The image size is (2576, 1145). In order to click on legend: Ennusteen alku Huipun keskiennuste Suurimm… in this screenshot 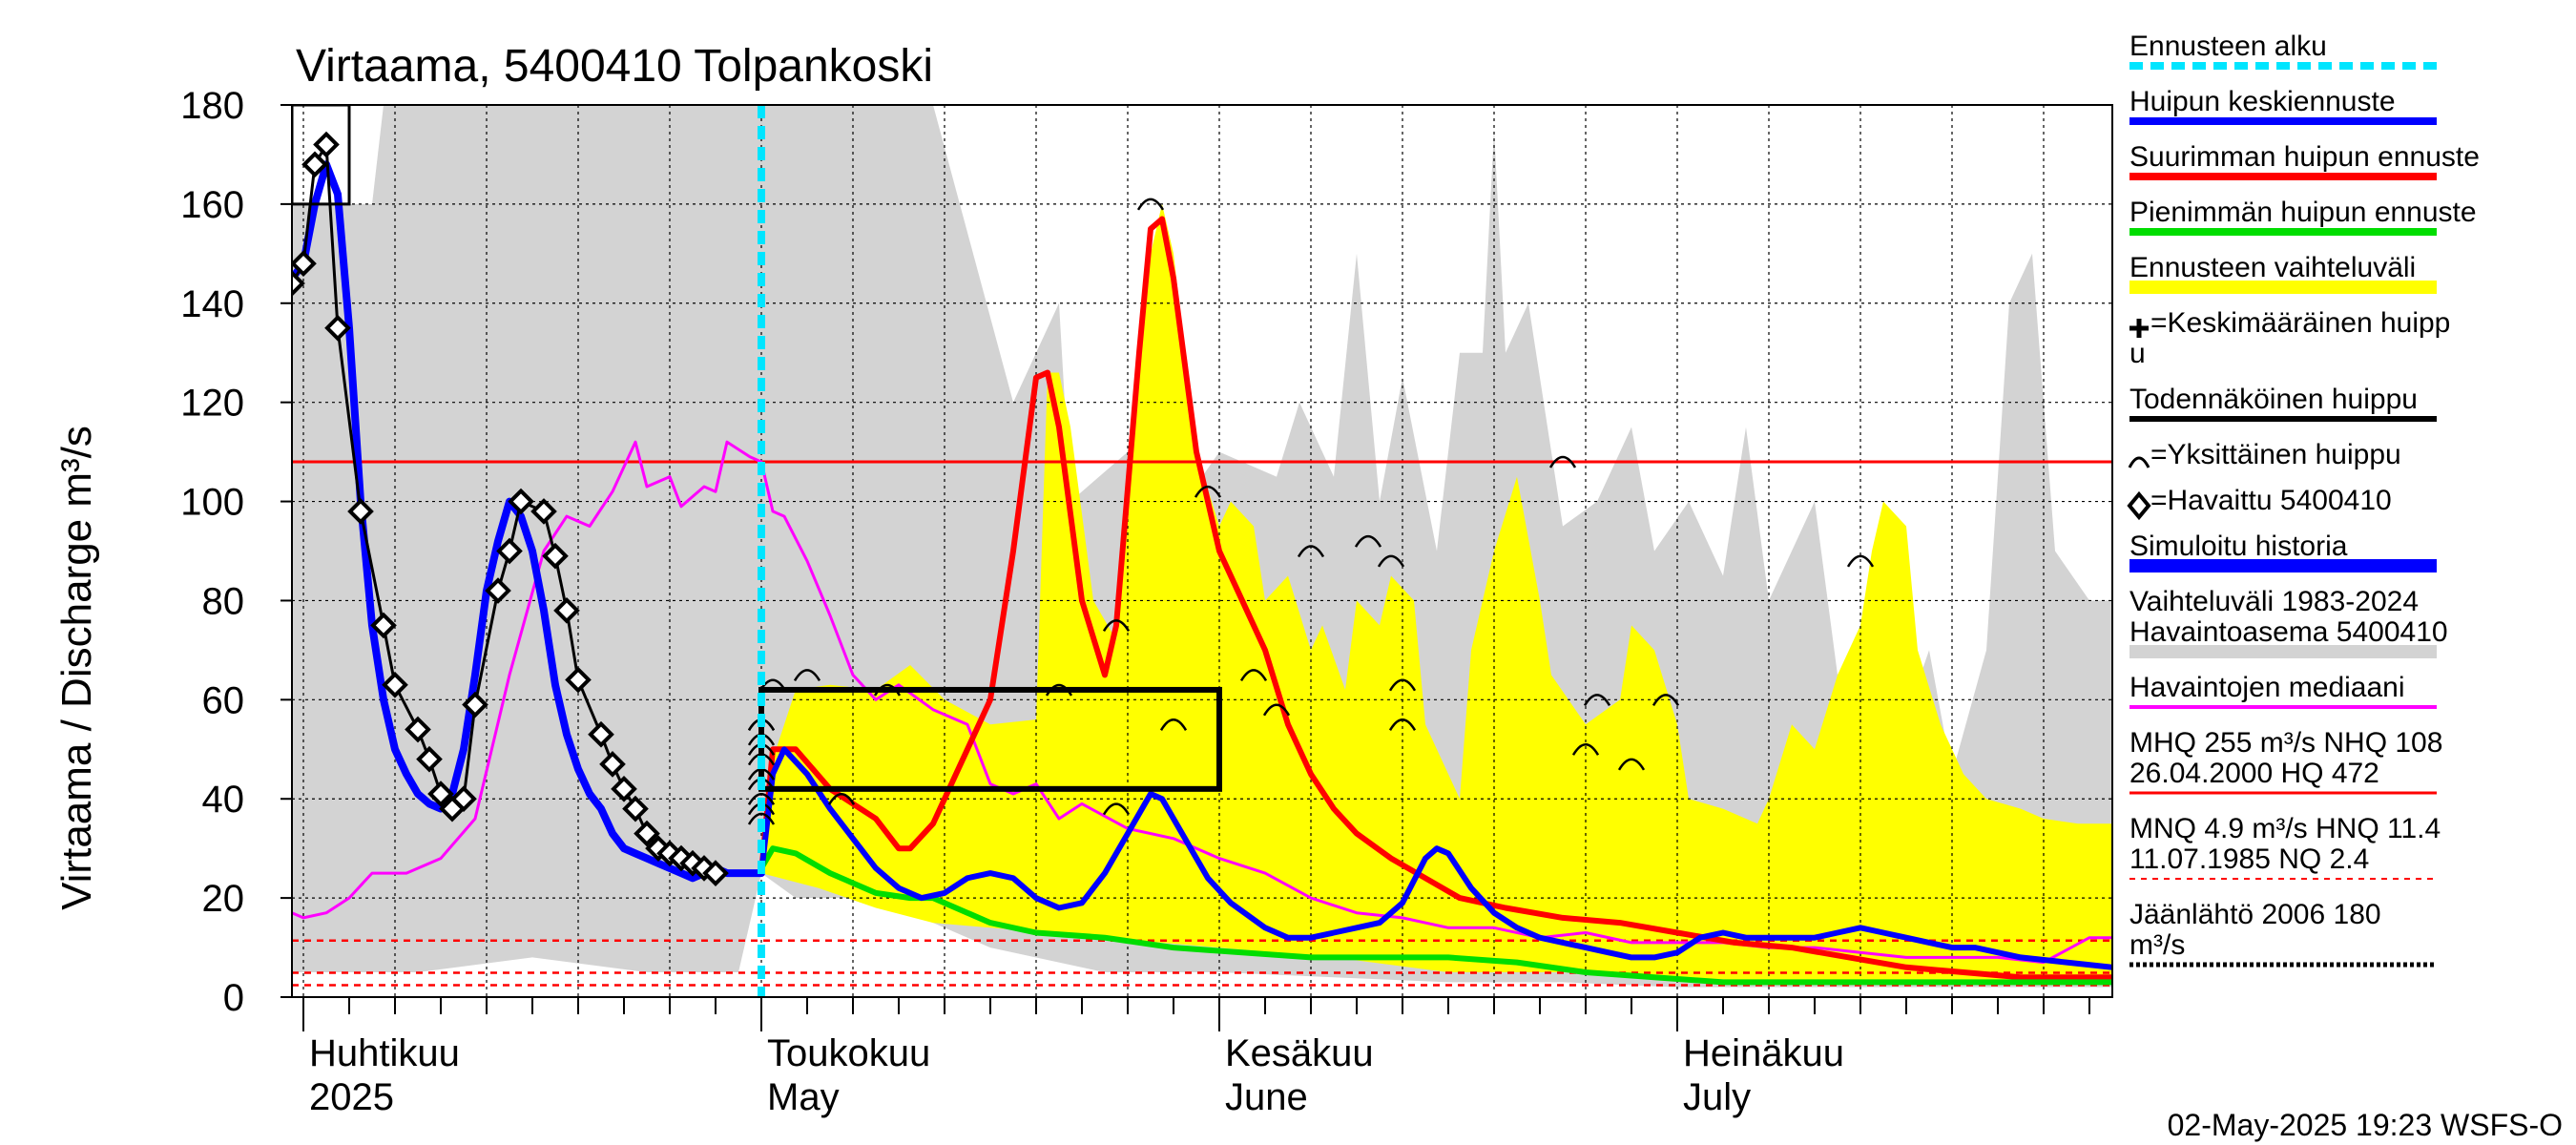, I will do `click(2303, 499)`.